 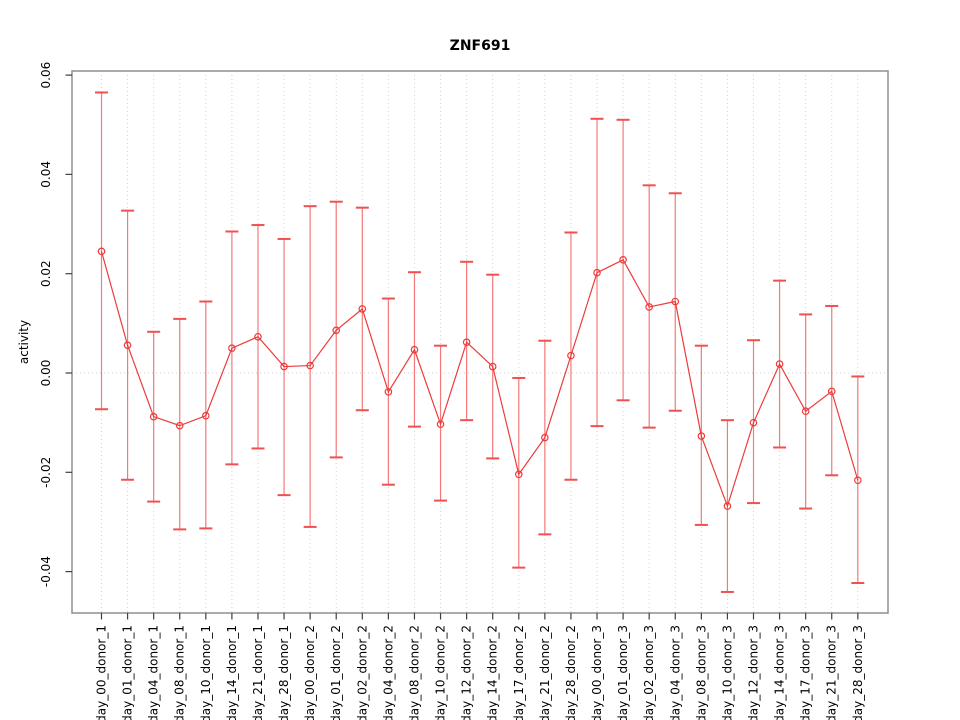 What do you see at coordinates (46, 174) in the screenshot?
I see `y-tick-label: 0.04` at bounding box center [46, 174].